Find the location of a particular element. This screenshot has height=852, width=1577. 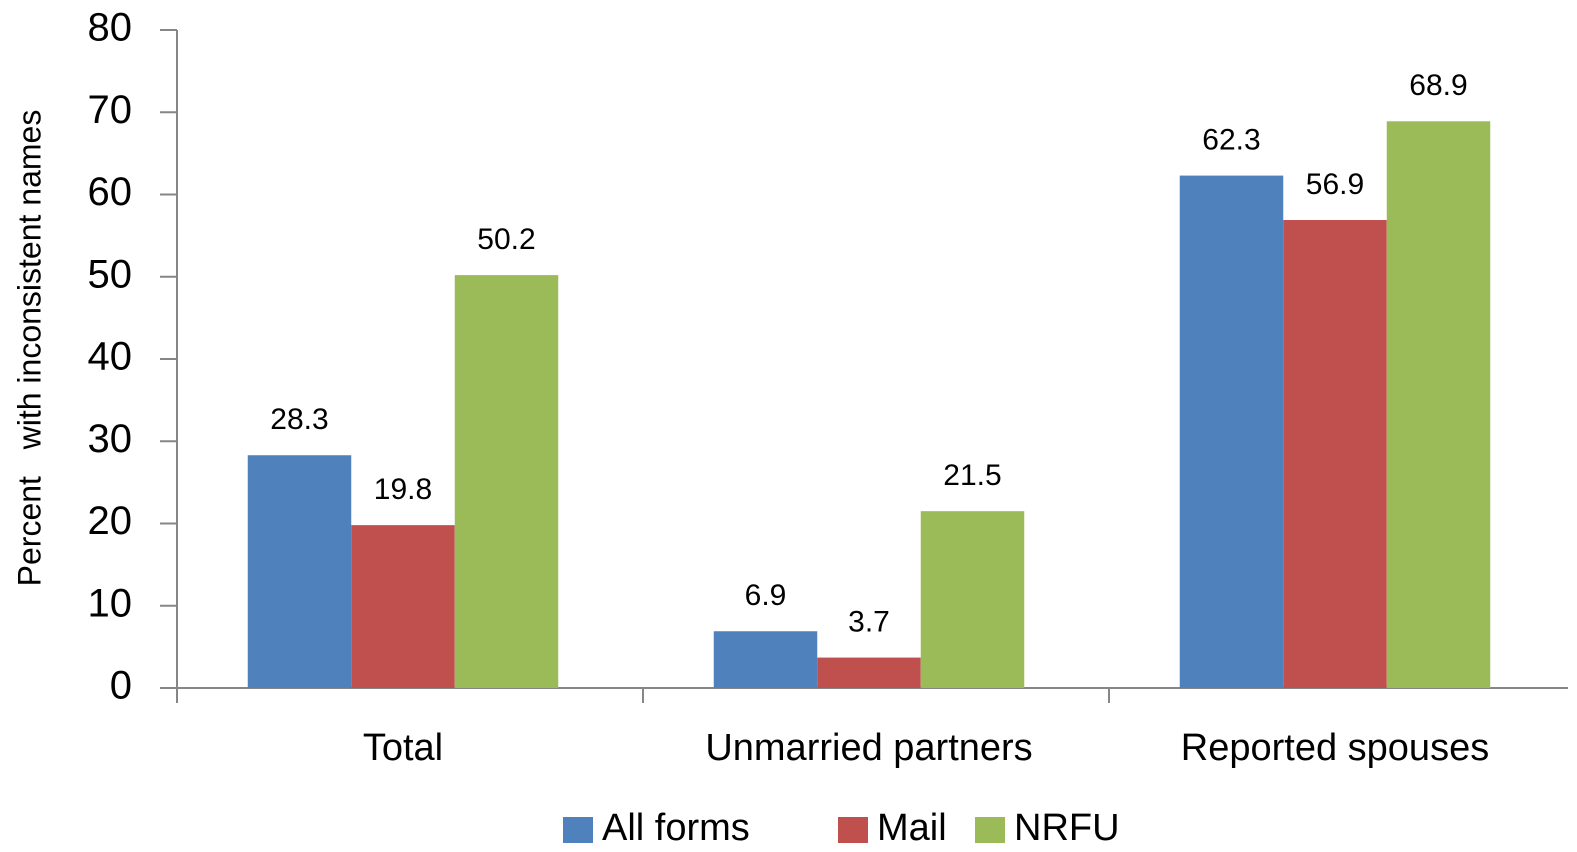

value-label: 68.9 is located at coordinates (1438, 85).